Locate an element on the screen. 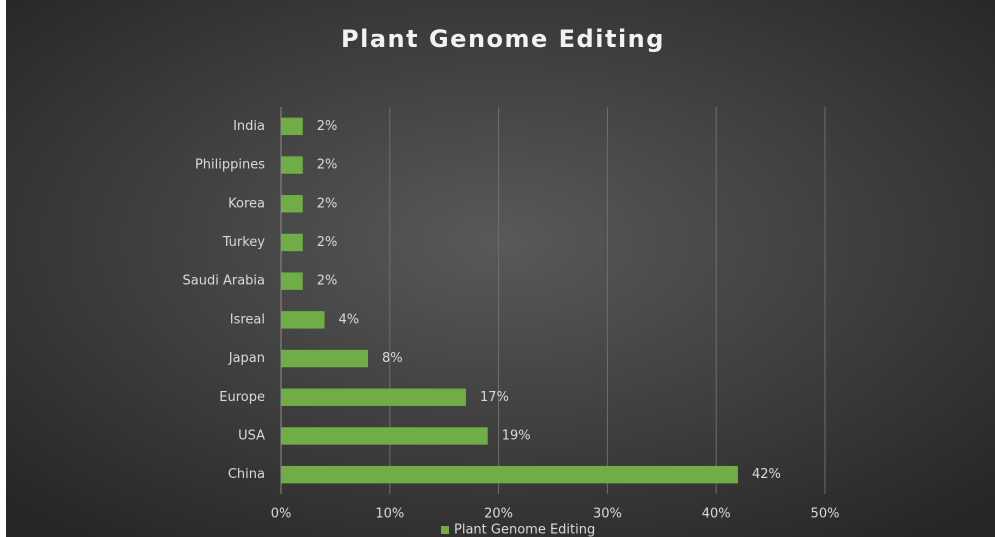  y-tick-label: Isreal is located at coordinates (247, 319).